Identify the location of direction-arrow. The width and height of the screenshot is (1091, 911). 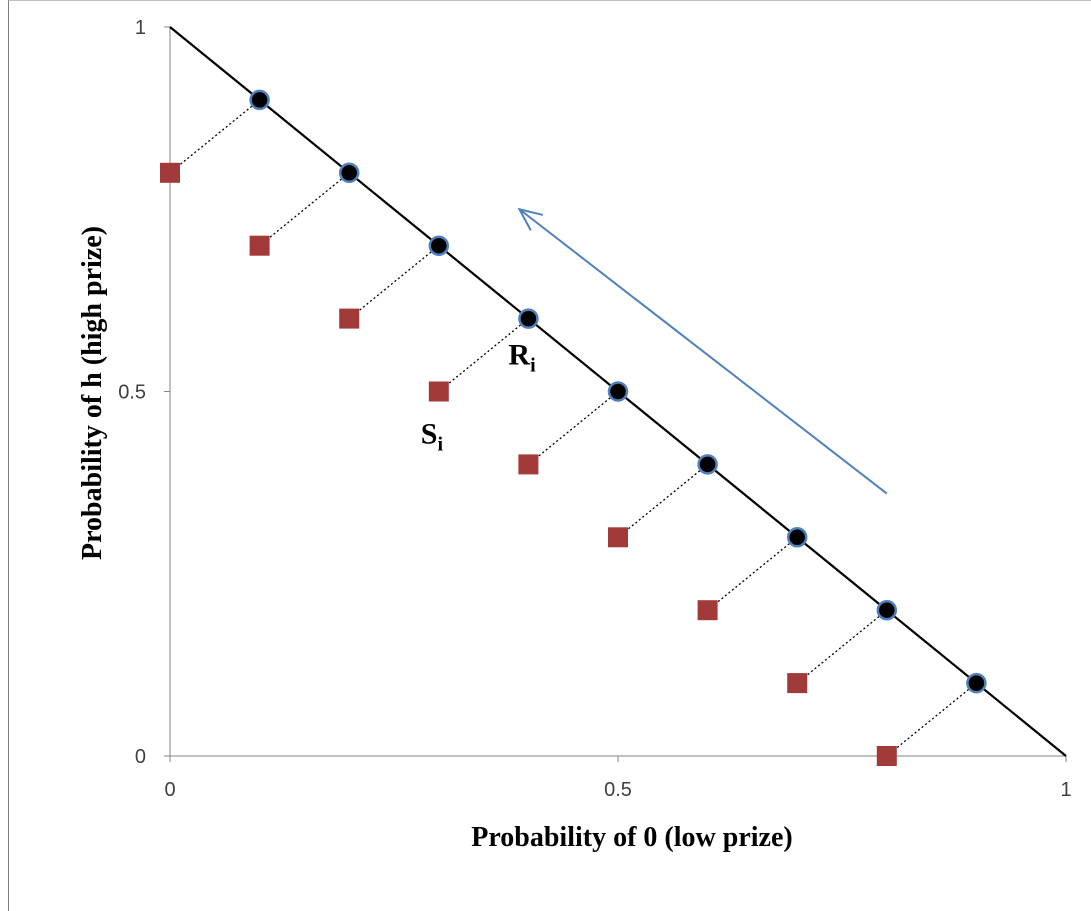
(702, 351).